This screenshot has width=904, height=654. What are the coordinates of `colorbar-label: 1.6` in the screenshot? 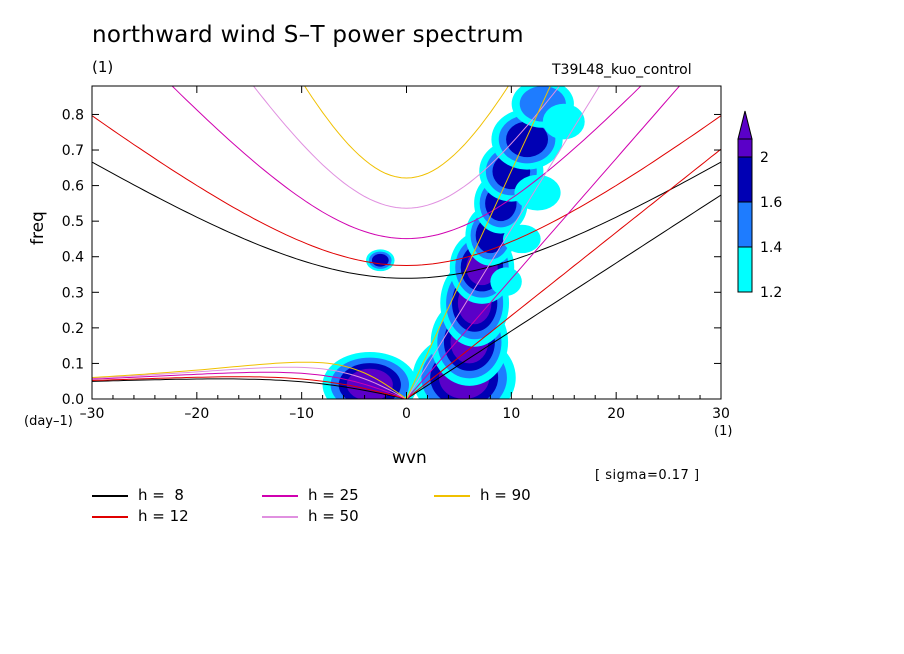 It's located at (771, 203).